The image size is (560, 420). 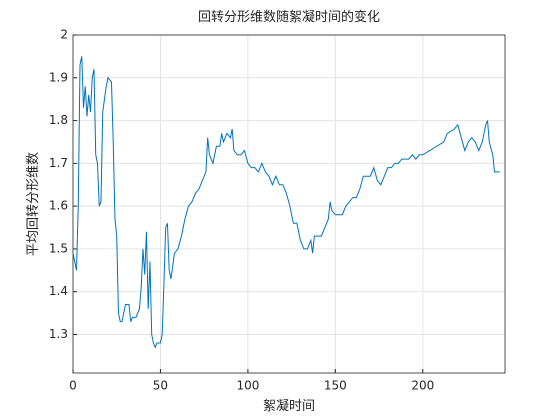 I want to click on x-tick-label: 0, so click(x=73, y=386).